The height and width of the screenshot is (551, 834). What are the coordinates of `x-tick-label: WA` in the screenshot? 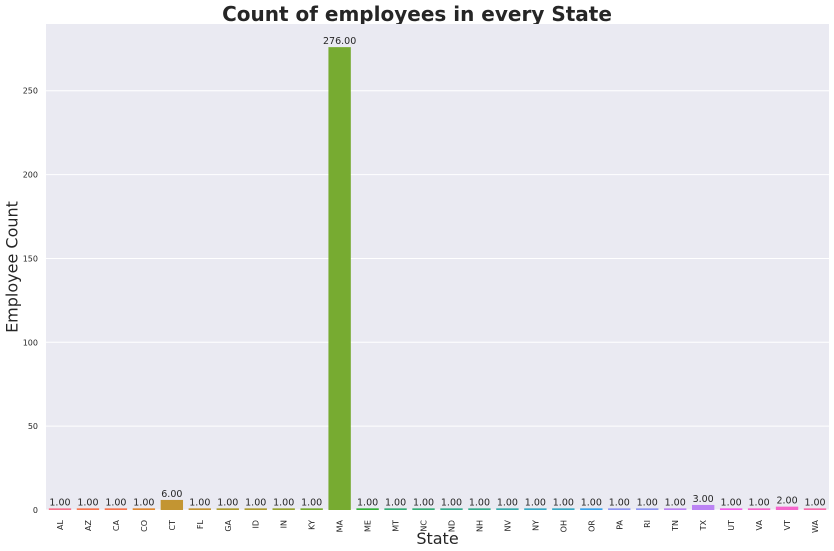 It's located at (815, 525).